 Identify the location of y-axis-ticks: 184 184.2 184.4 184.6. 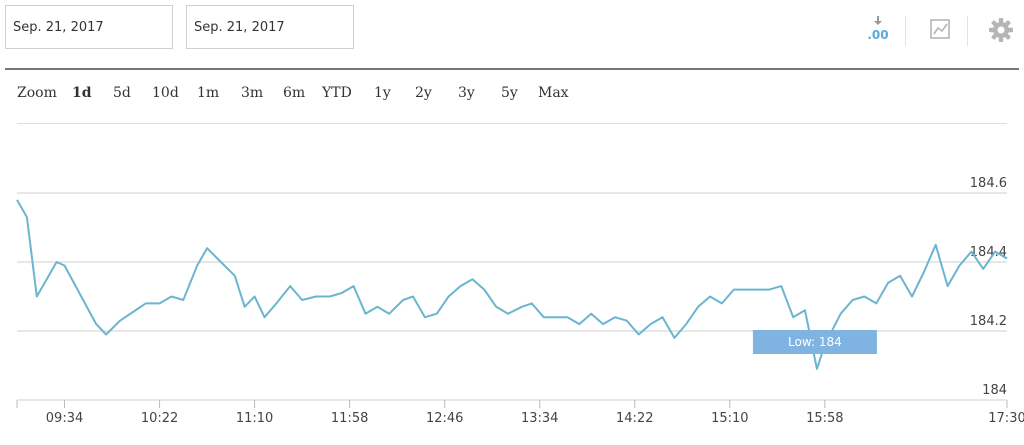
(988, 287).